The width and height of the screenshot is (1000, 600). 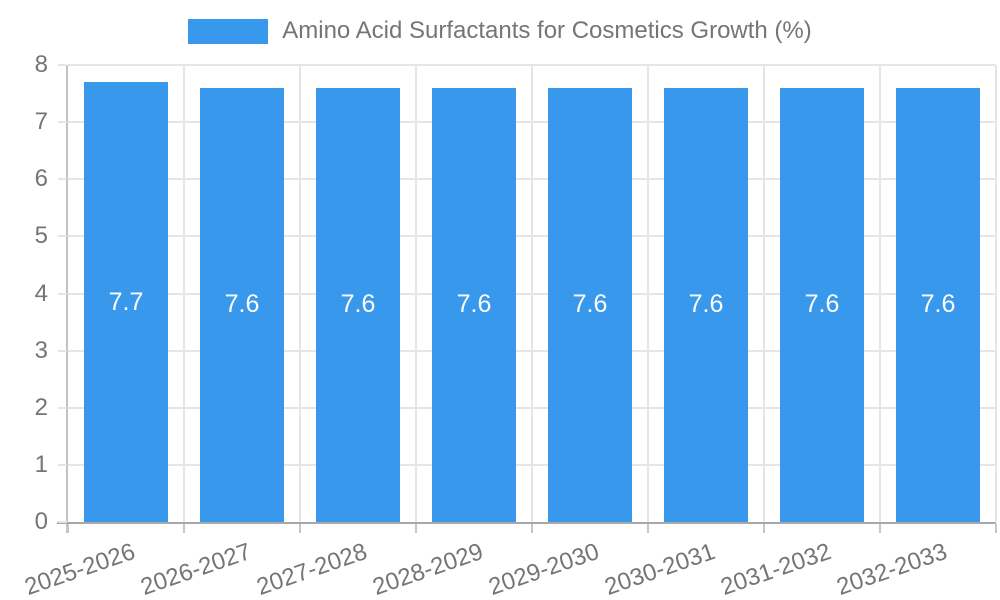 What do you see at coordinates (80, 569) in the screenshot?
I see `x-axis-tick-label: 2025-2026` at bounding box center [80, 569].